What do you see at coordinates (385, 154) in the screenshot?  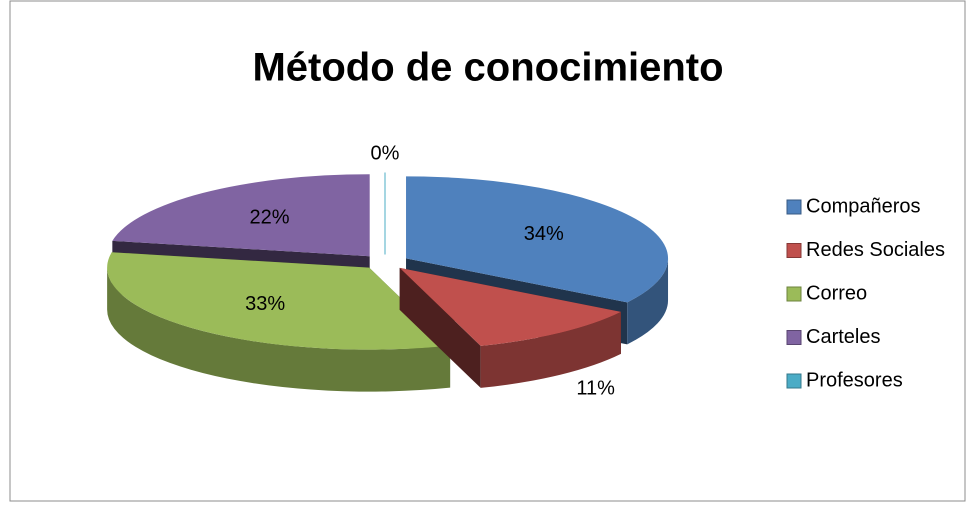 I see `data-label: 0%` at bounding box center [385, 154].